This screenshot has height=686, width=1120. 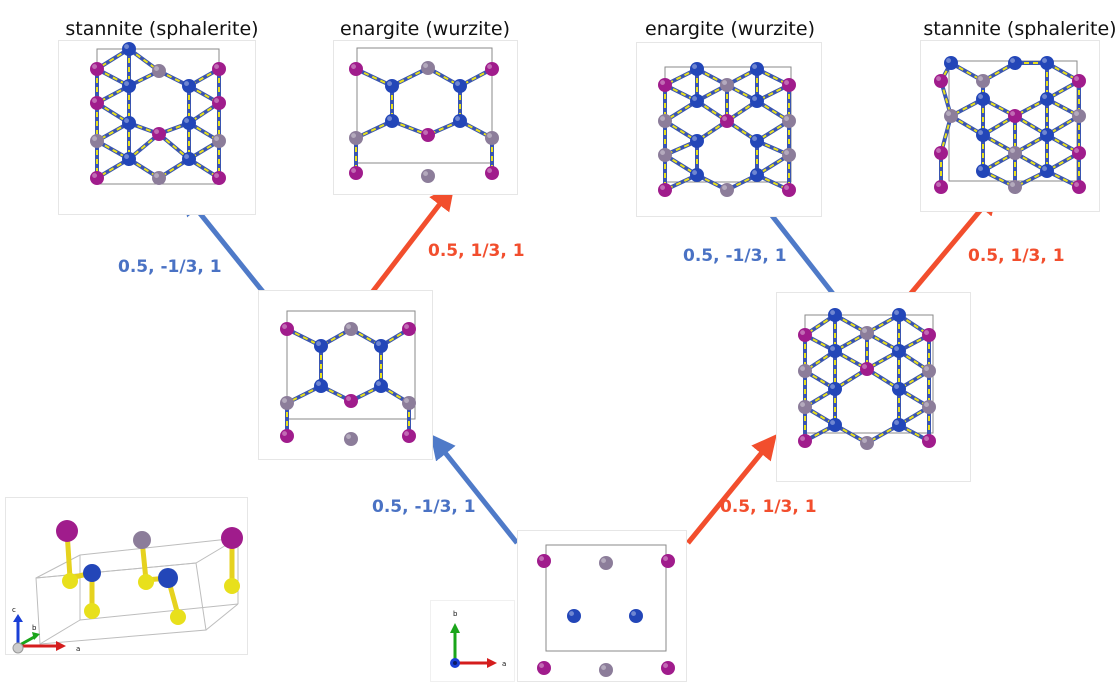 What do you see at coordinates (162, 29) in the screenshot?
I see `title-stannite-left: stannite (sphalerite)` at bounding box center [162, 29].